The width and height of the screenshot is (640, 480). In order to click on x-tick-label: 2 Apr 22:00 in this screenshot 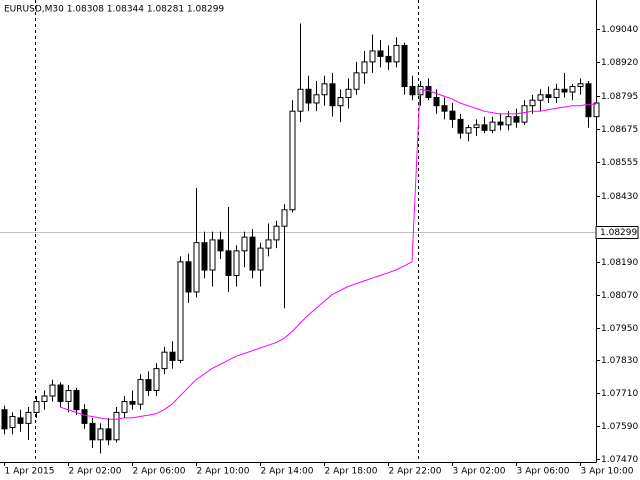, I will do `click(415, 472)`.